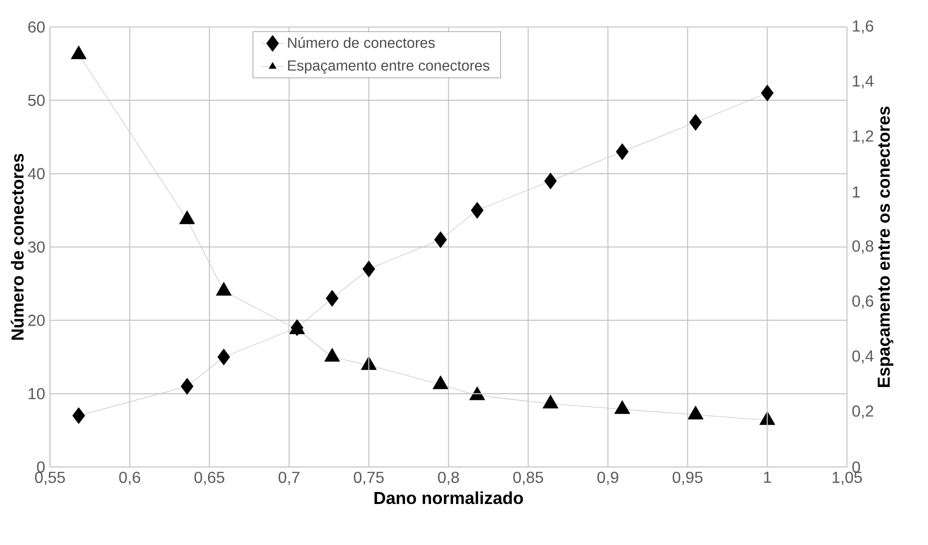 The width and height of the screenshot is (928, 545). Describe the element at coordinates (361, 42) in the screenshot. I see `legend-label: Número de conectores` at that location.